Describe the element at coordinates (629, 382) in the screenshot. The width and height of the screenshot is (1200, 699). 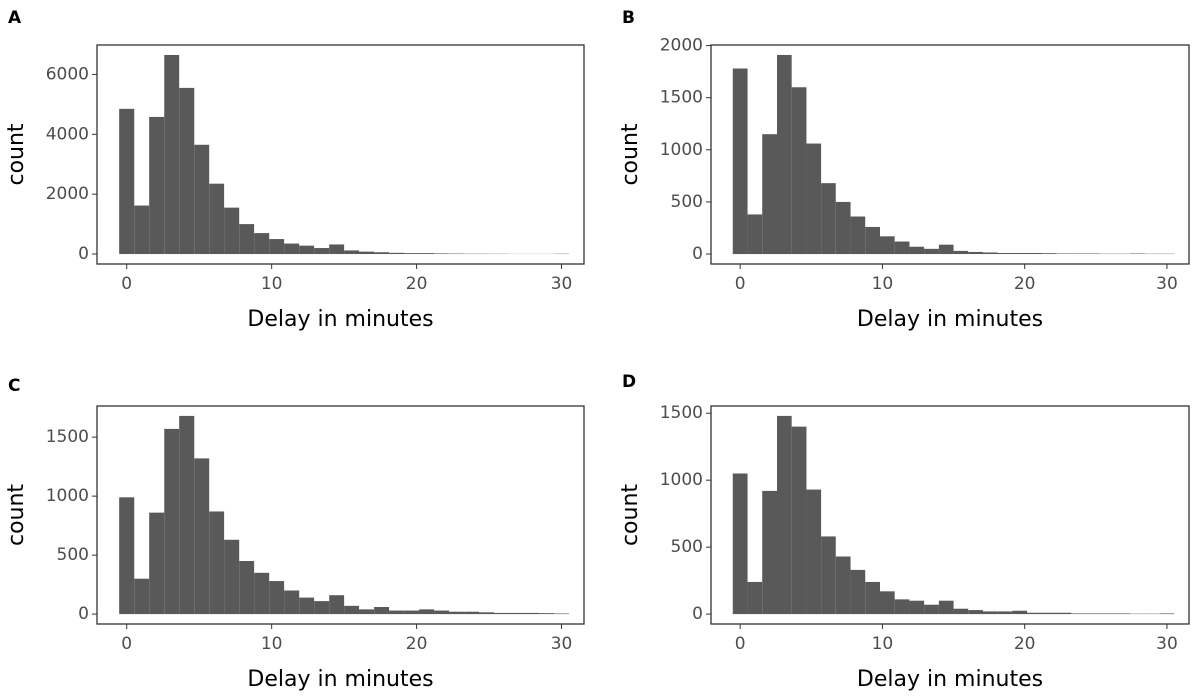
I see `panel-label: D` at that location.